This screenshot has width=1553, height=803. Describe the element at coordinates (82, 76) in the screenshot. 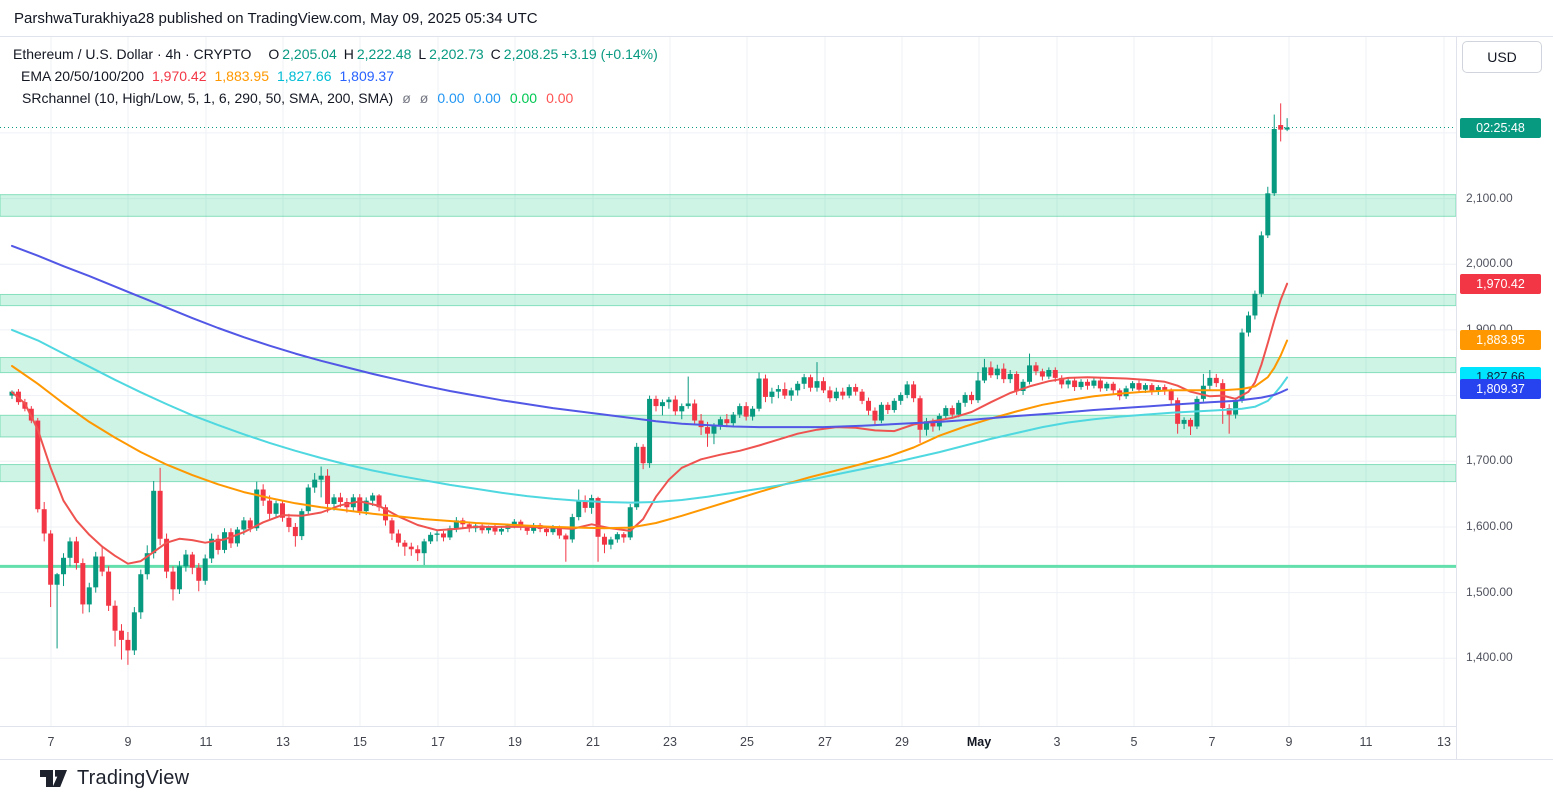

I see `ema-indicator-title: EMA 20/50/100/200` at that location.